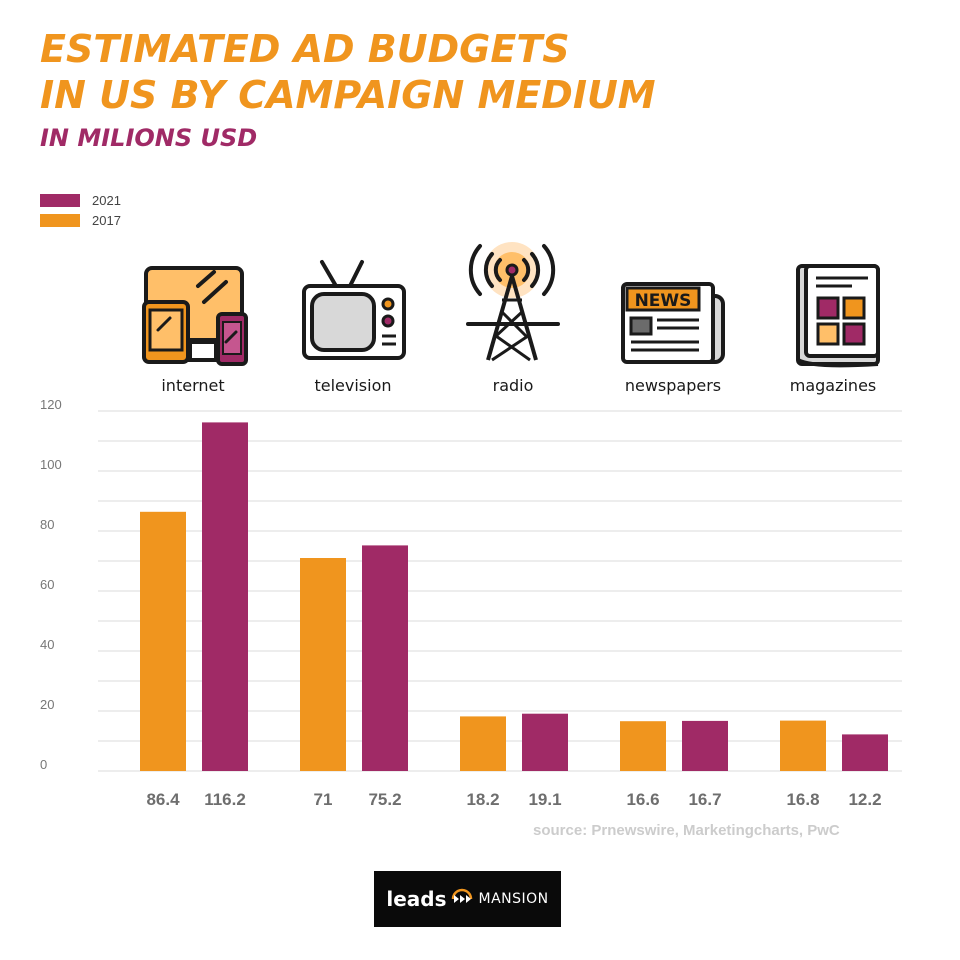  Describe the element at coordinates (60, 220) in the screenshot. I see `legend-swatch-2017` at that location.